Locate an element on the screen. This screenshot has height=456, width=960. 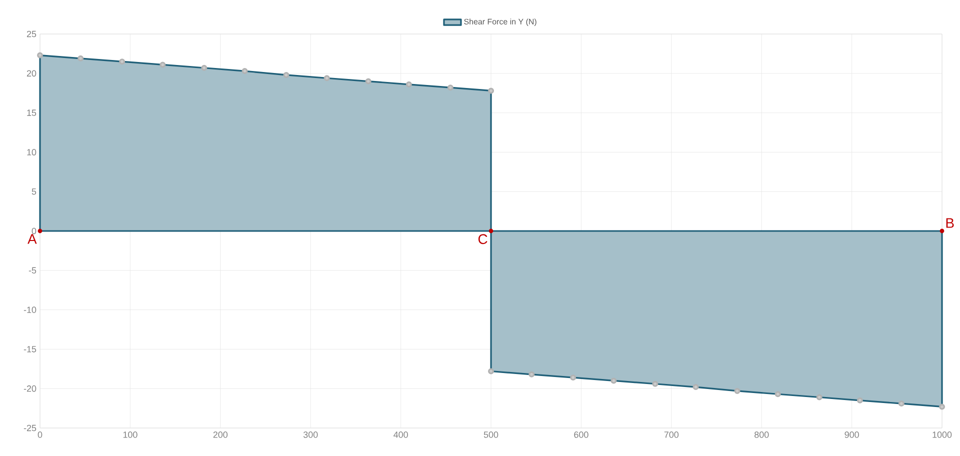
x-tick-label: 900 is located at coordinates (851, 435).